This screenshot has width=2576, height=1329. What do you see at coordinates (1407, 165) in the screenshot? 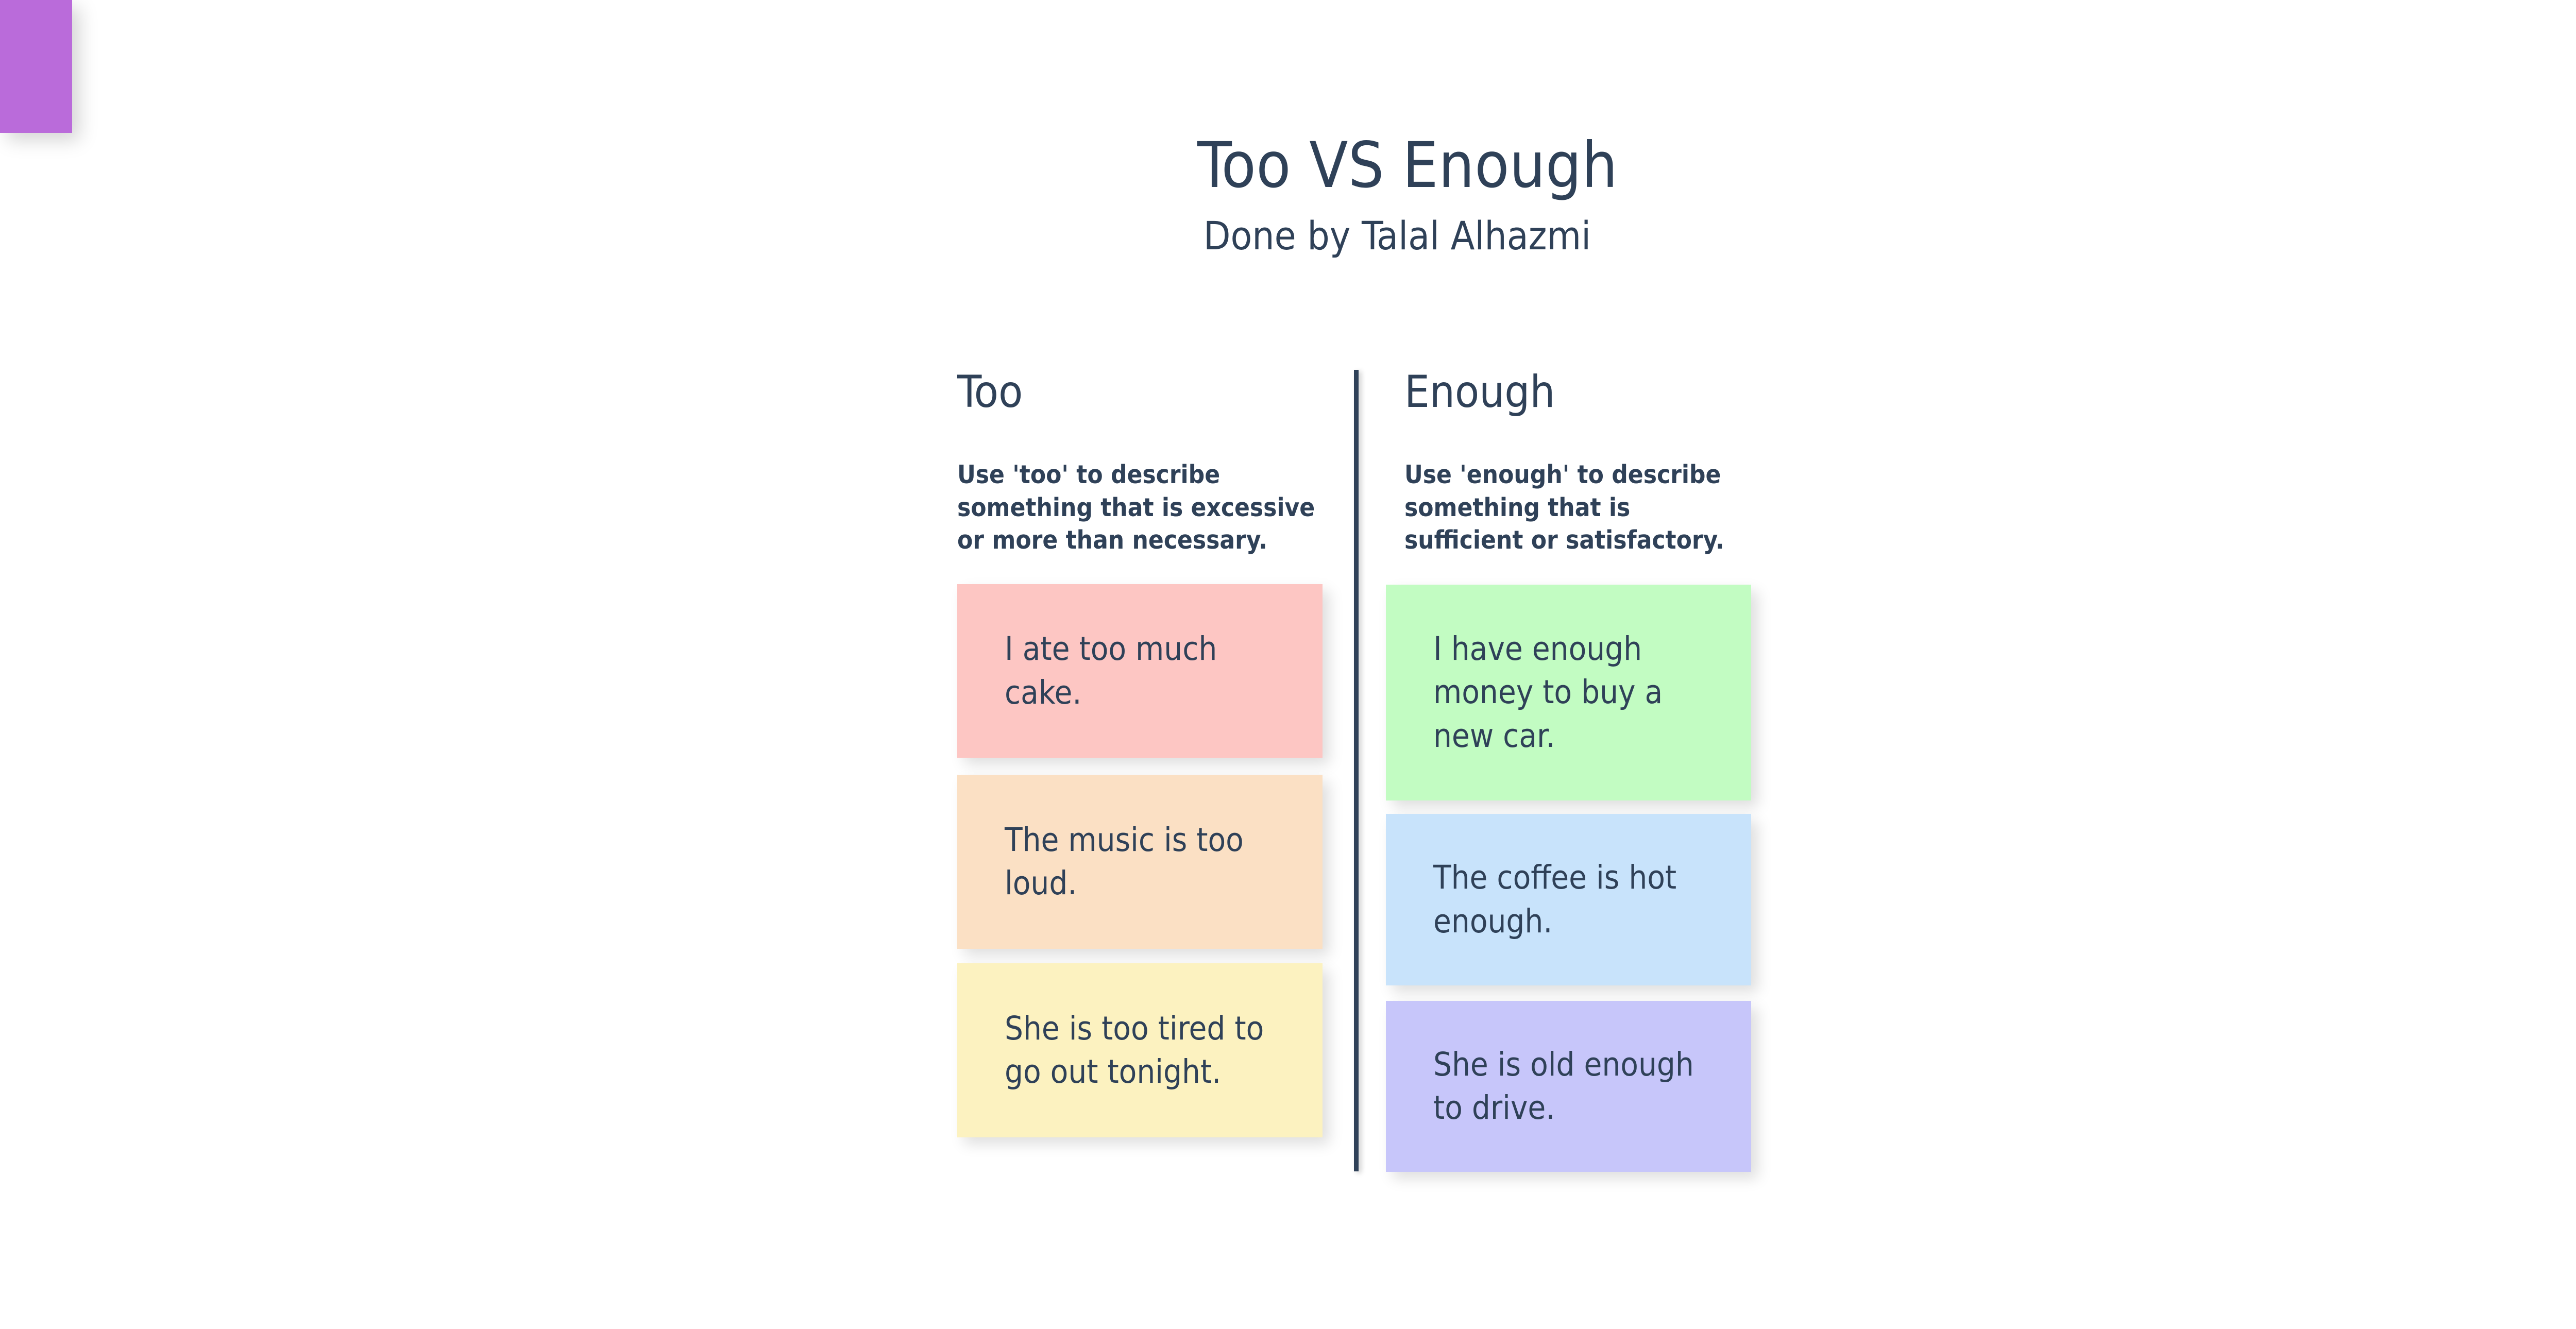
I see `page-title: Too VS Enough` at bounding box center [1407, 165].